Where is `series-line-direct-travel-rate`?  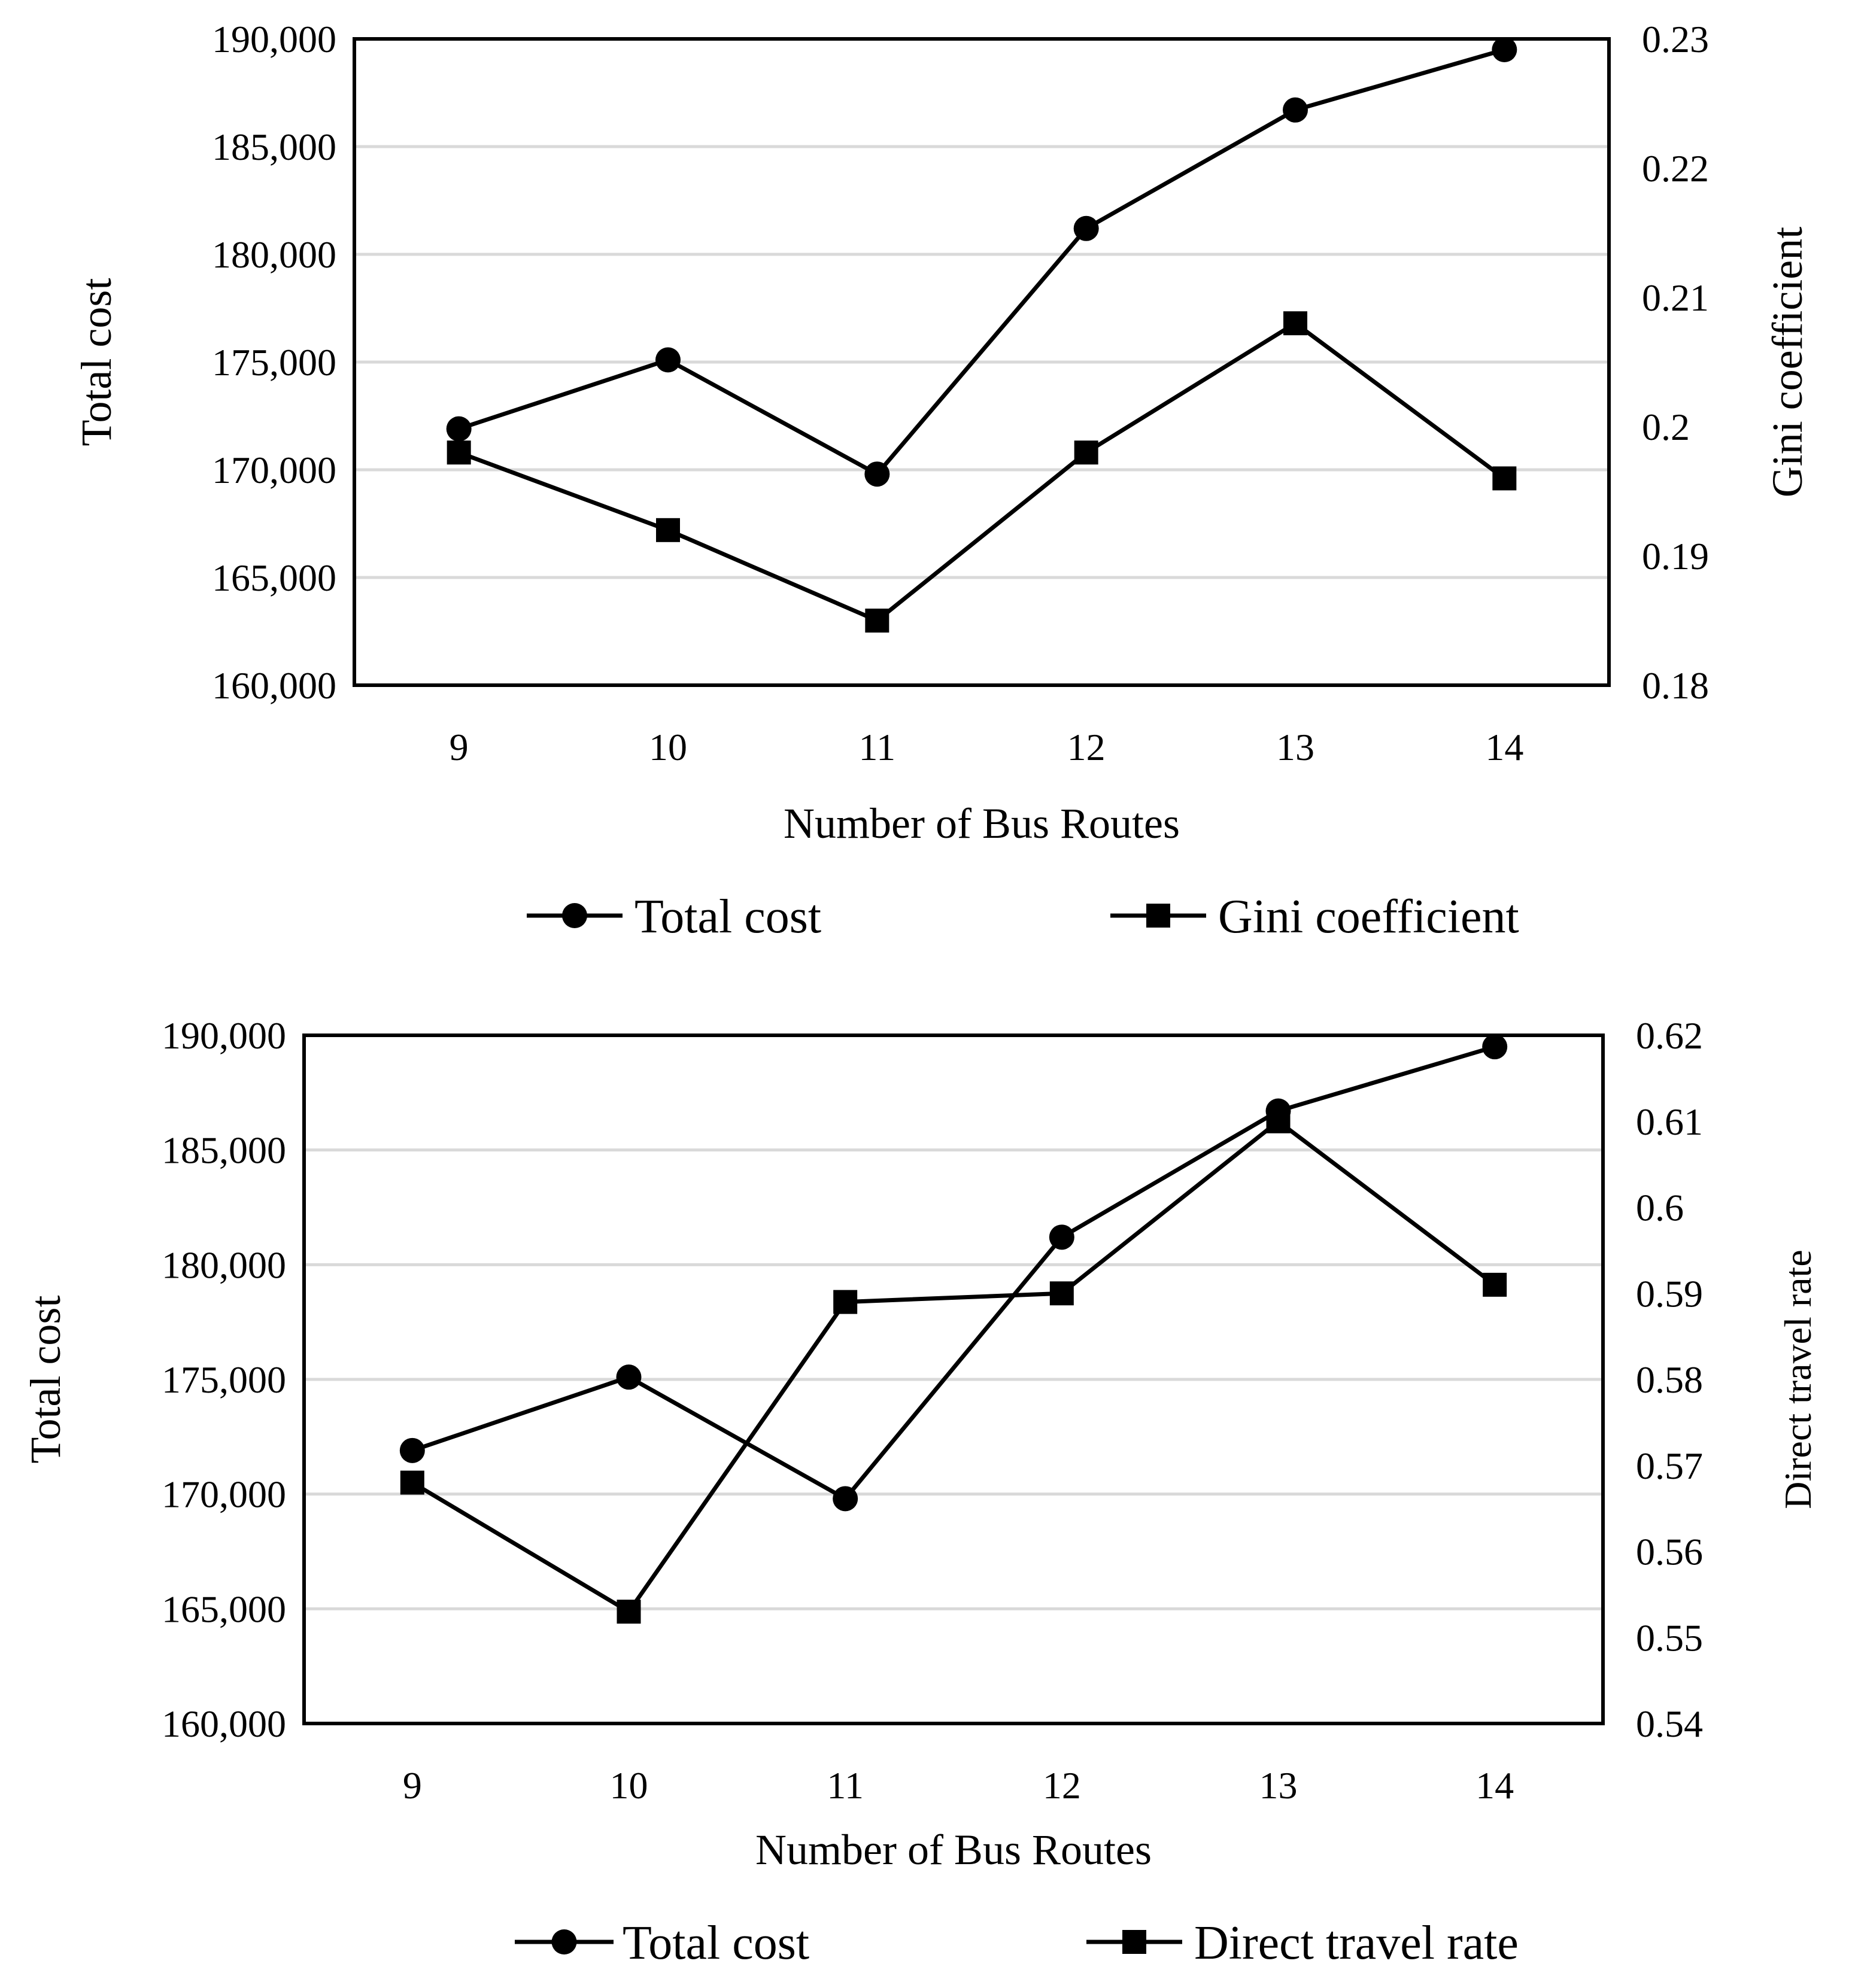
series-line-direct-travel-rate is located at coordinates (953, 1366).